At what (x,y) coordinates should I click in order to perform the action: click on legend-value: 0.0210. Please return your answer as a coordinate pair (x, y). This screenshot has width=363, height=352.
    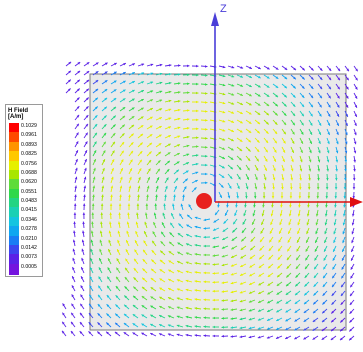
    Looking at the image, I should click on (29, 238).